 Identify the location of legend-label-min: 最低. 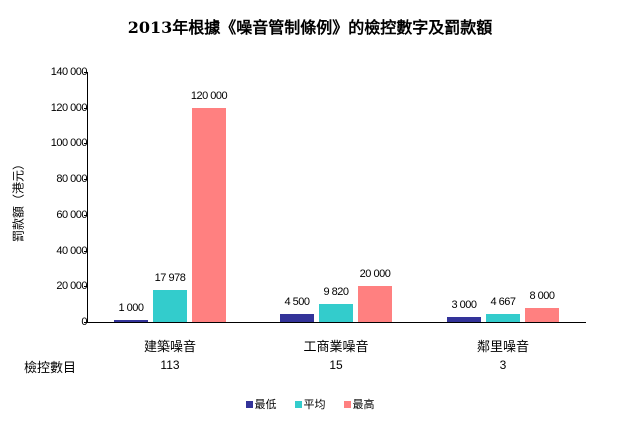
(265, 405).